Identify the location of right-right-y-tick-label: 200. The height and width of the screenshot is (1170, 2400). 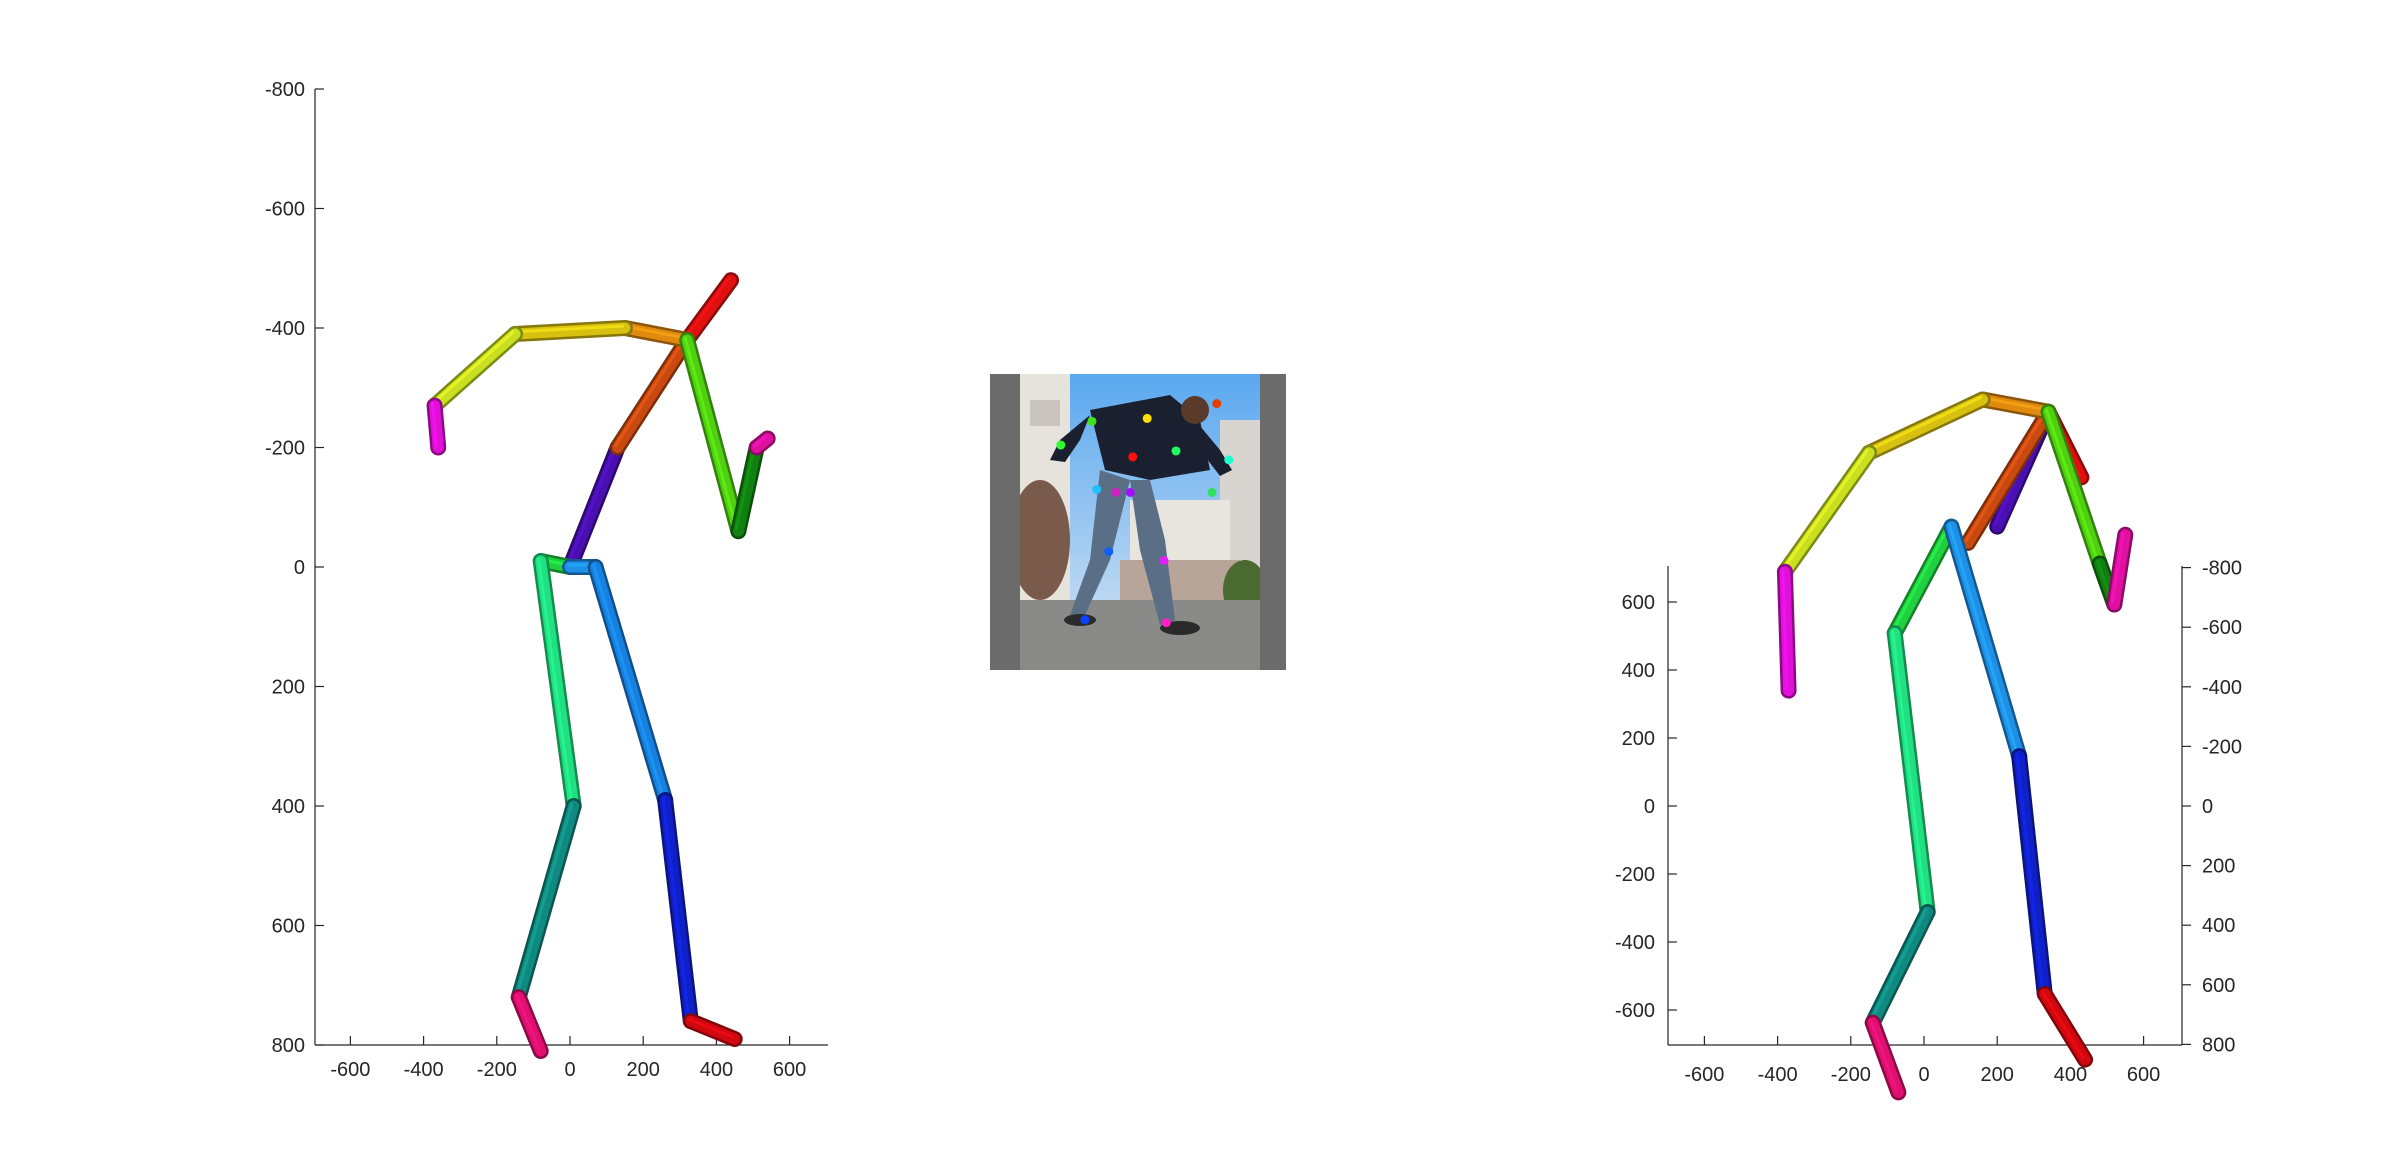
(2218, 867).